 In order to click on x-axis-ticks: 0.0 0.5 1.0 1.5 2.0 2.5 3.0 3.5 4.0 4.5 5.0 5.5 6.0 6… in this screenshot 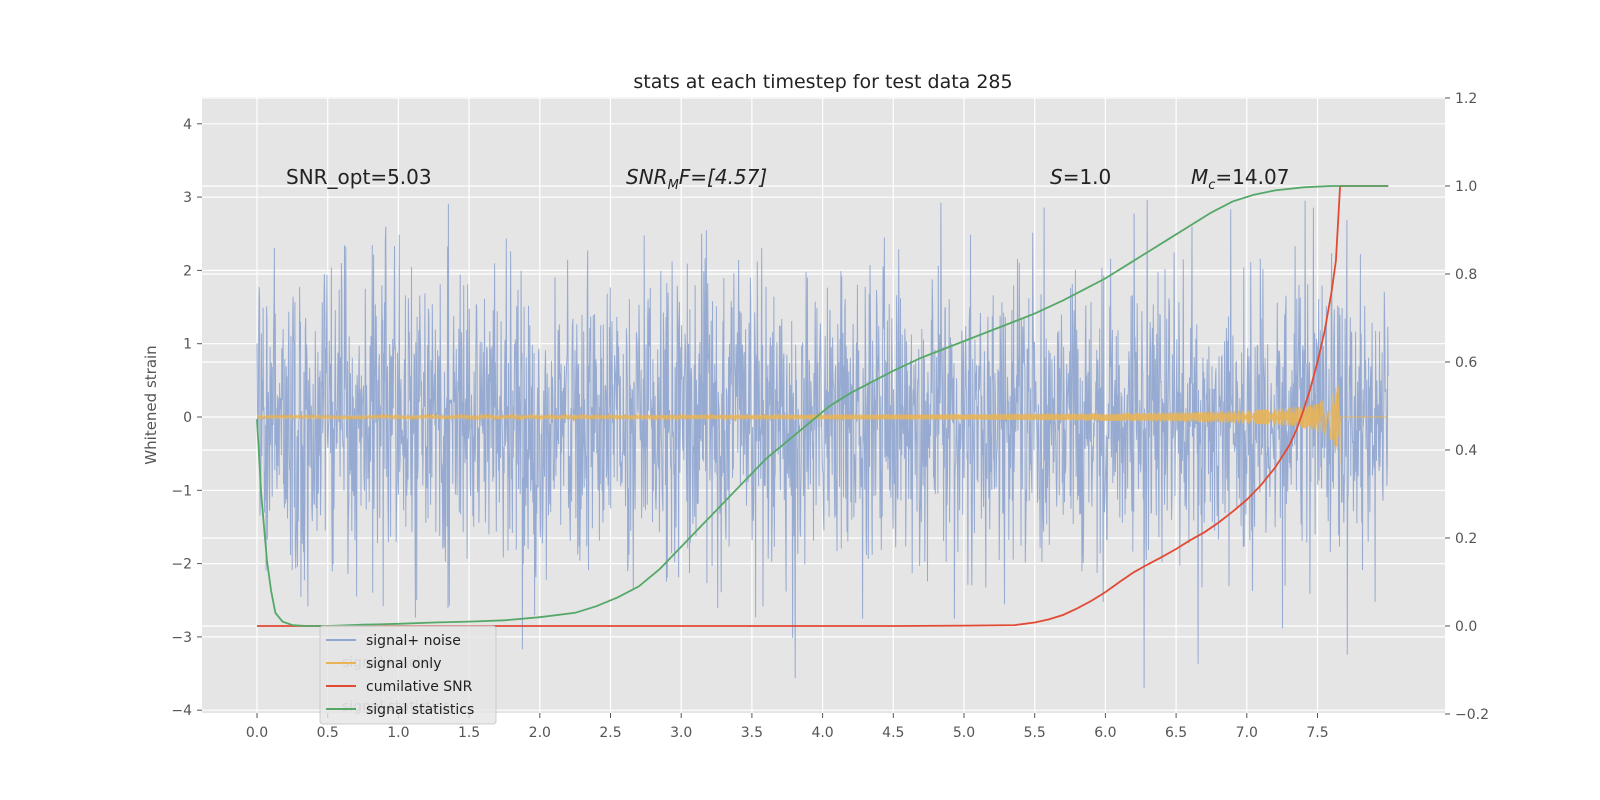, I will do `click(787, 727)`.